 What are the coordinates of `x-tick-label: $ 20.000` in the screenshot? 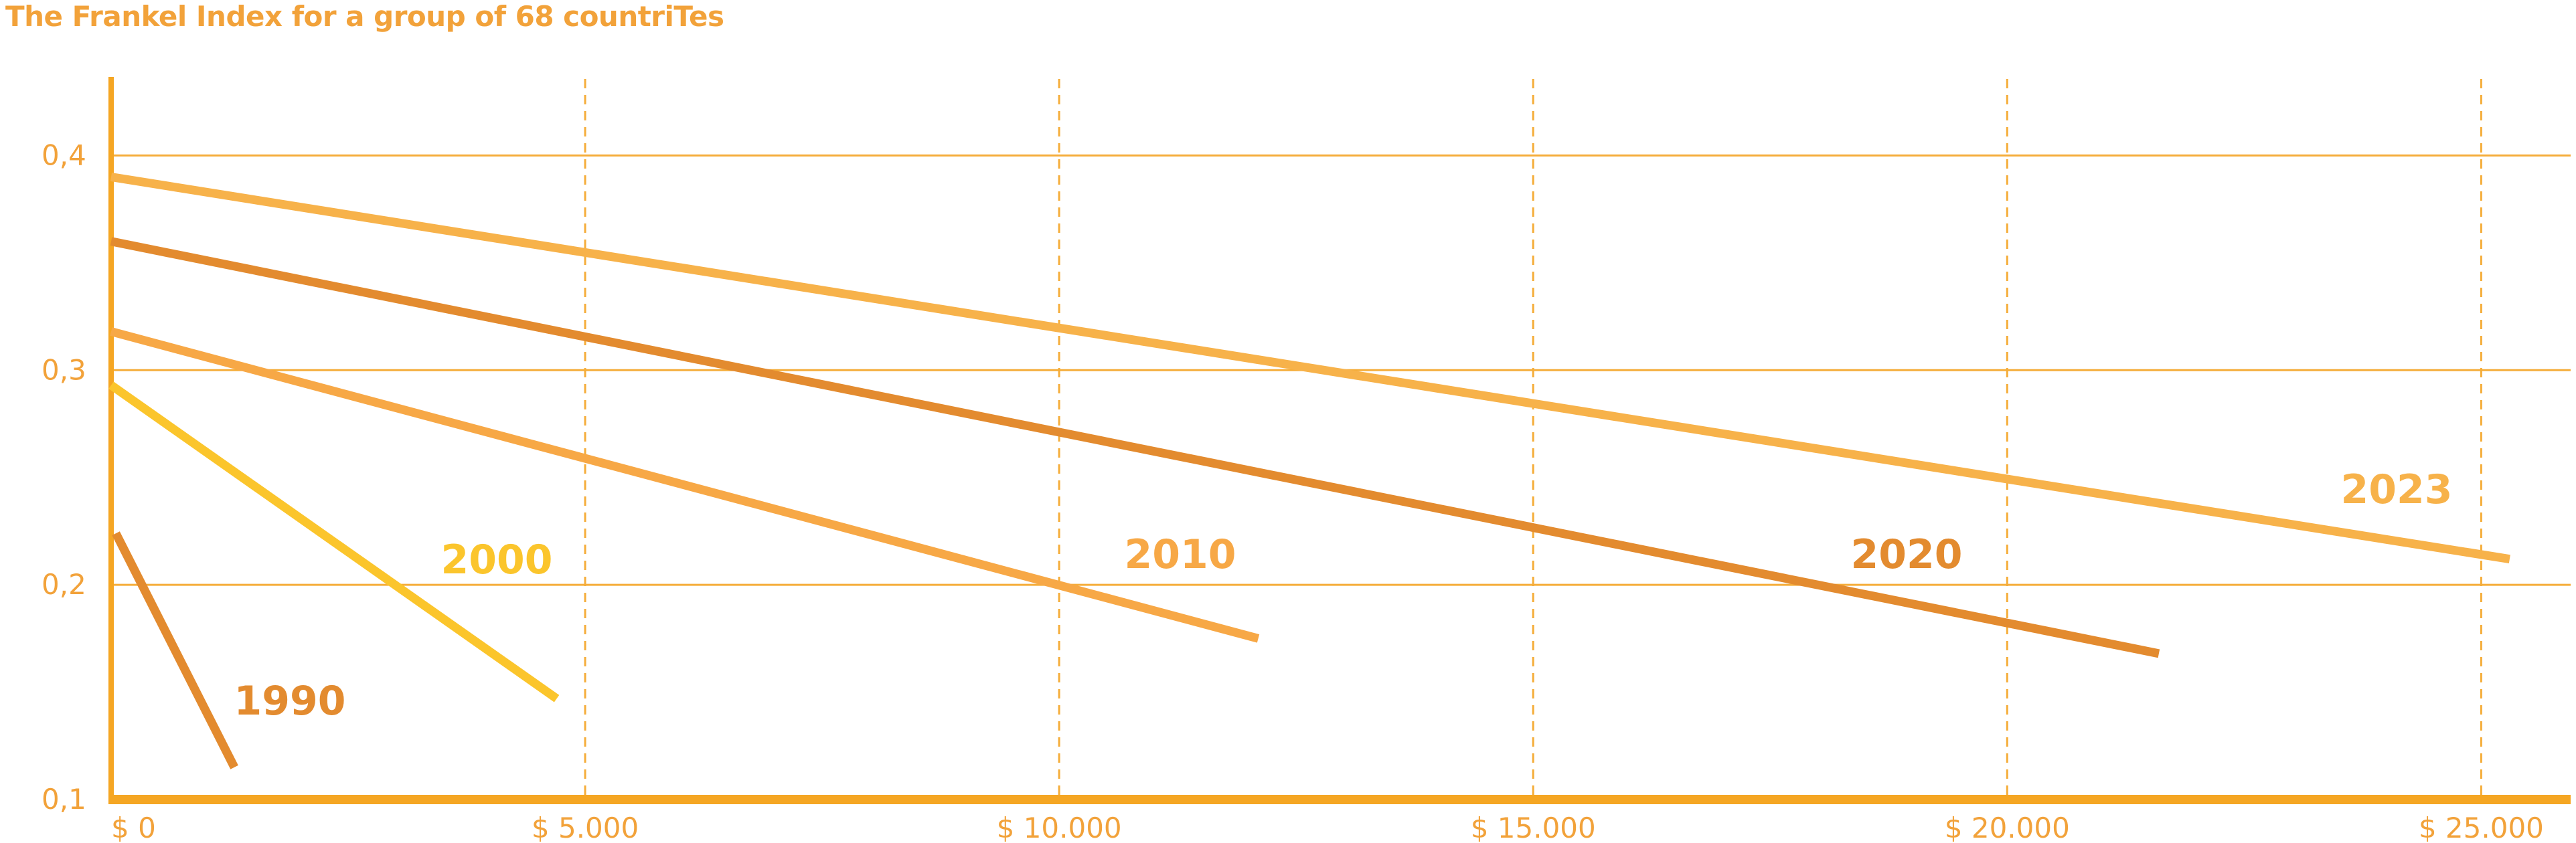 It's located at (2008, 827).